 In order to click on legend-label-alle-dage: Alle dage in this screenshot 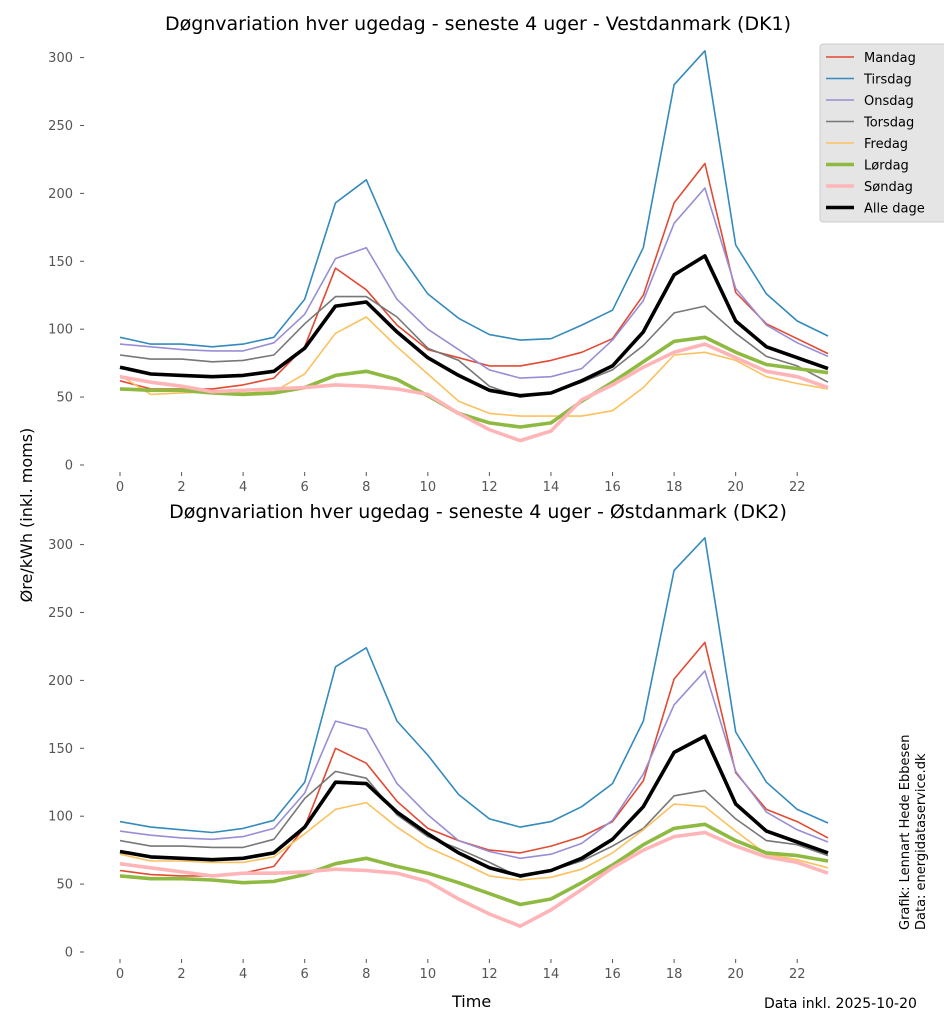, I will do `click(894, 209)`.